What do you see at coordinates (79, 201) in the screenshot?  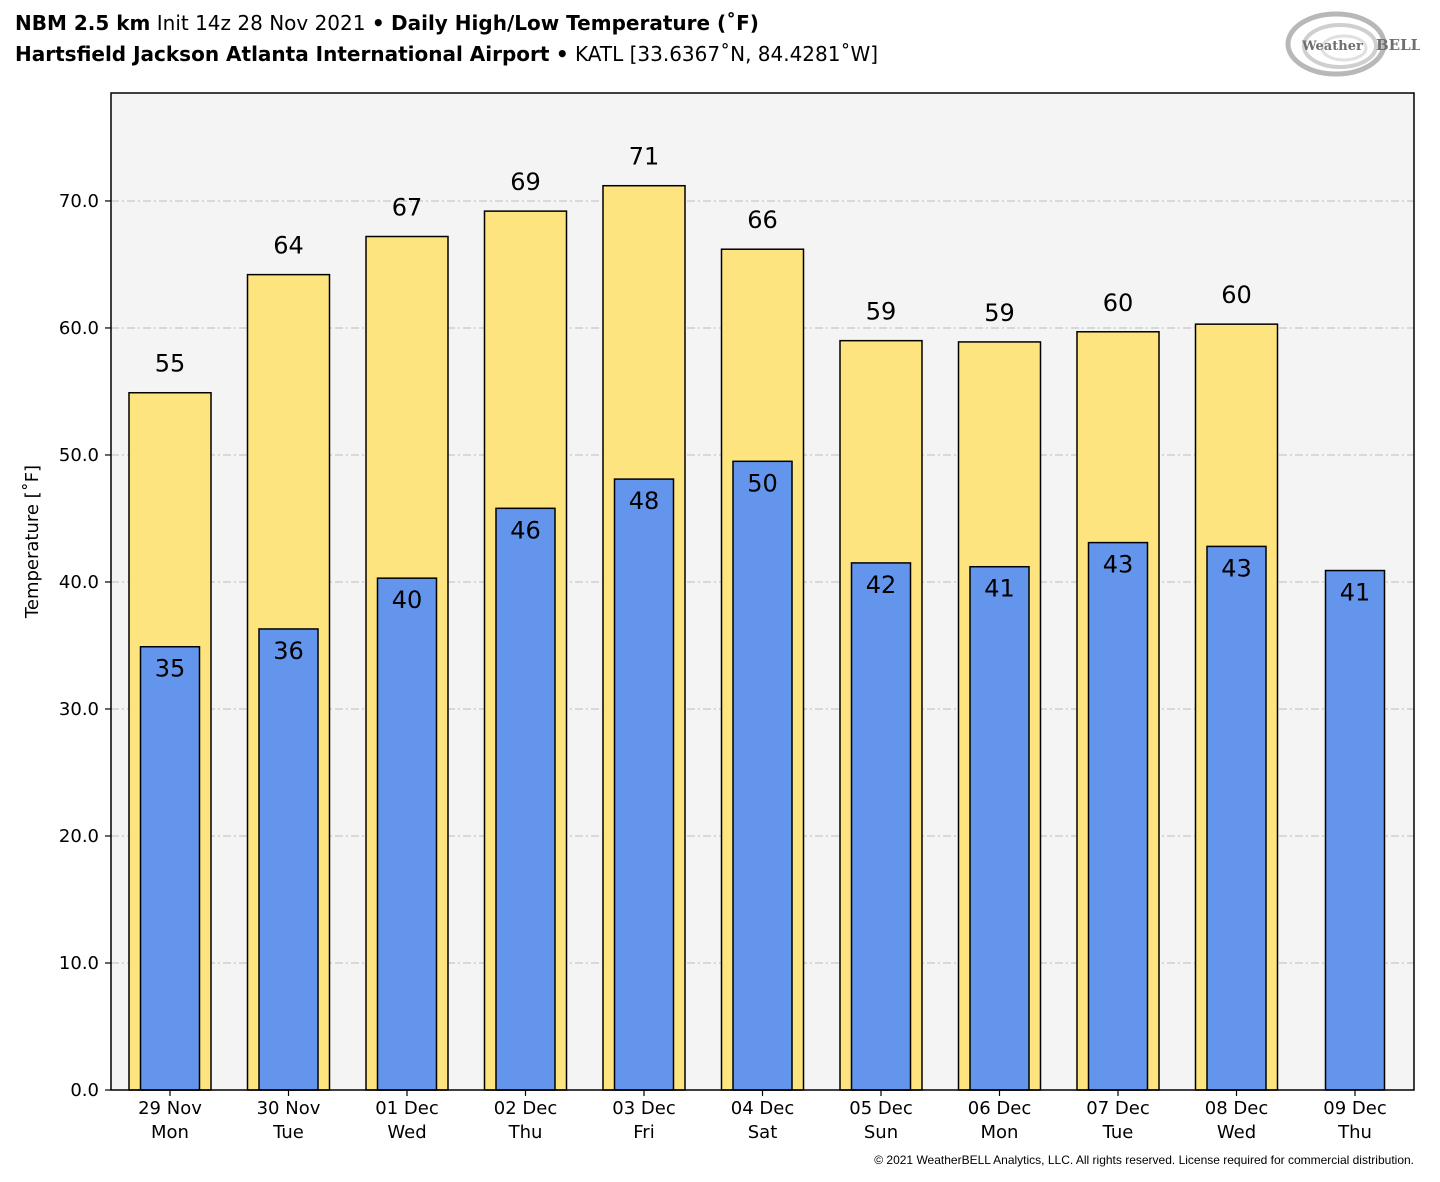 I see `y-tick-label: 70.0` at bounding box center [79, 201].